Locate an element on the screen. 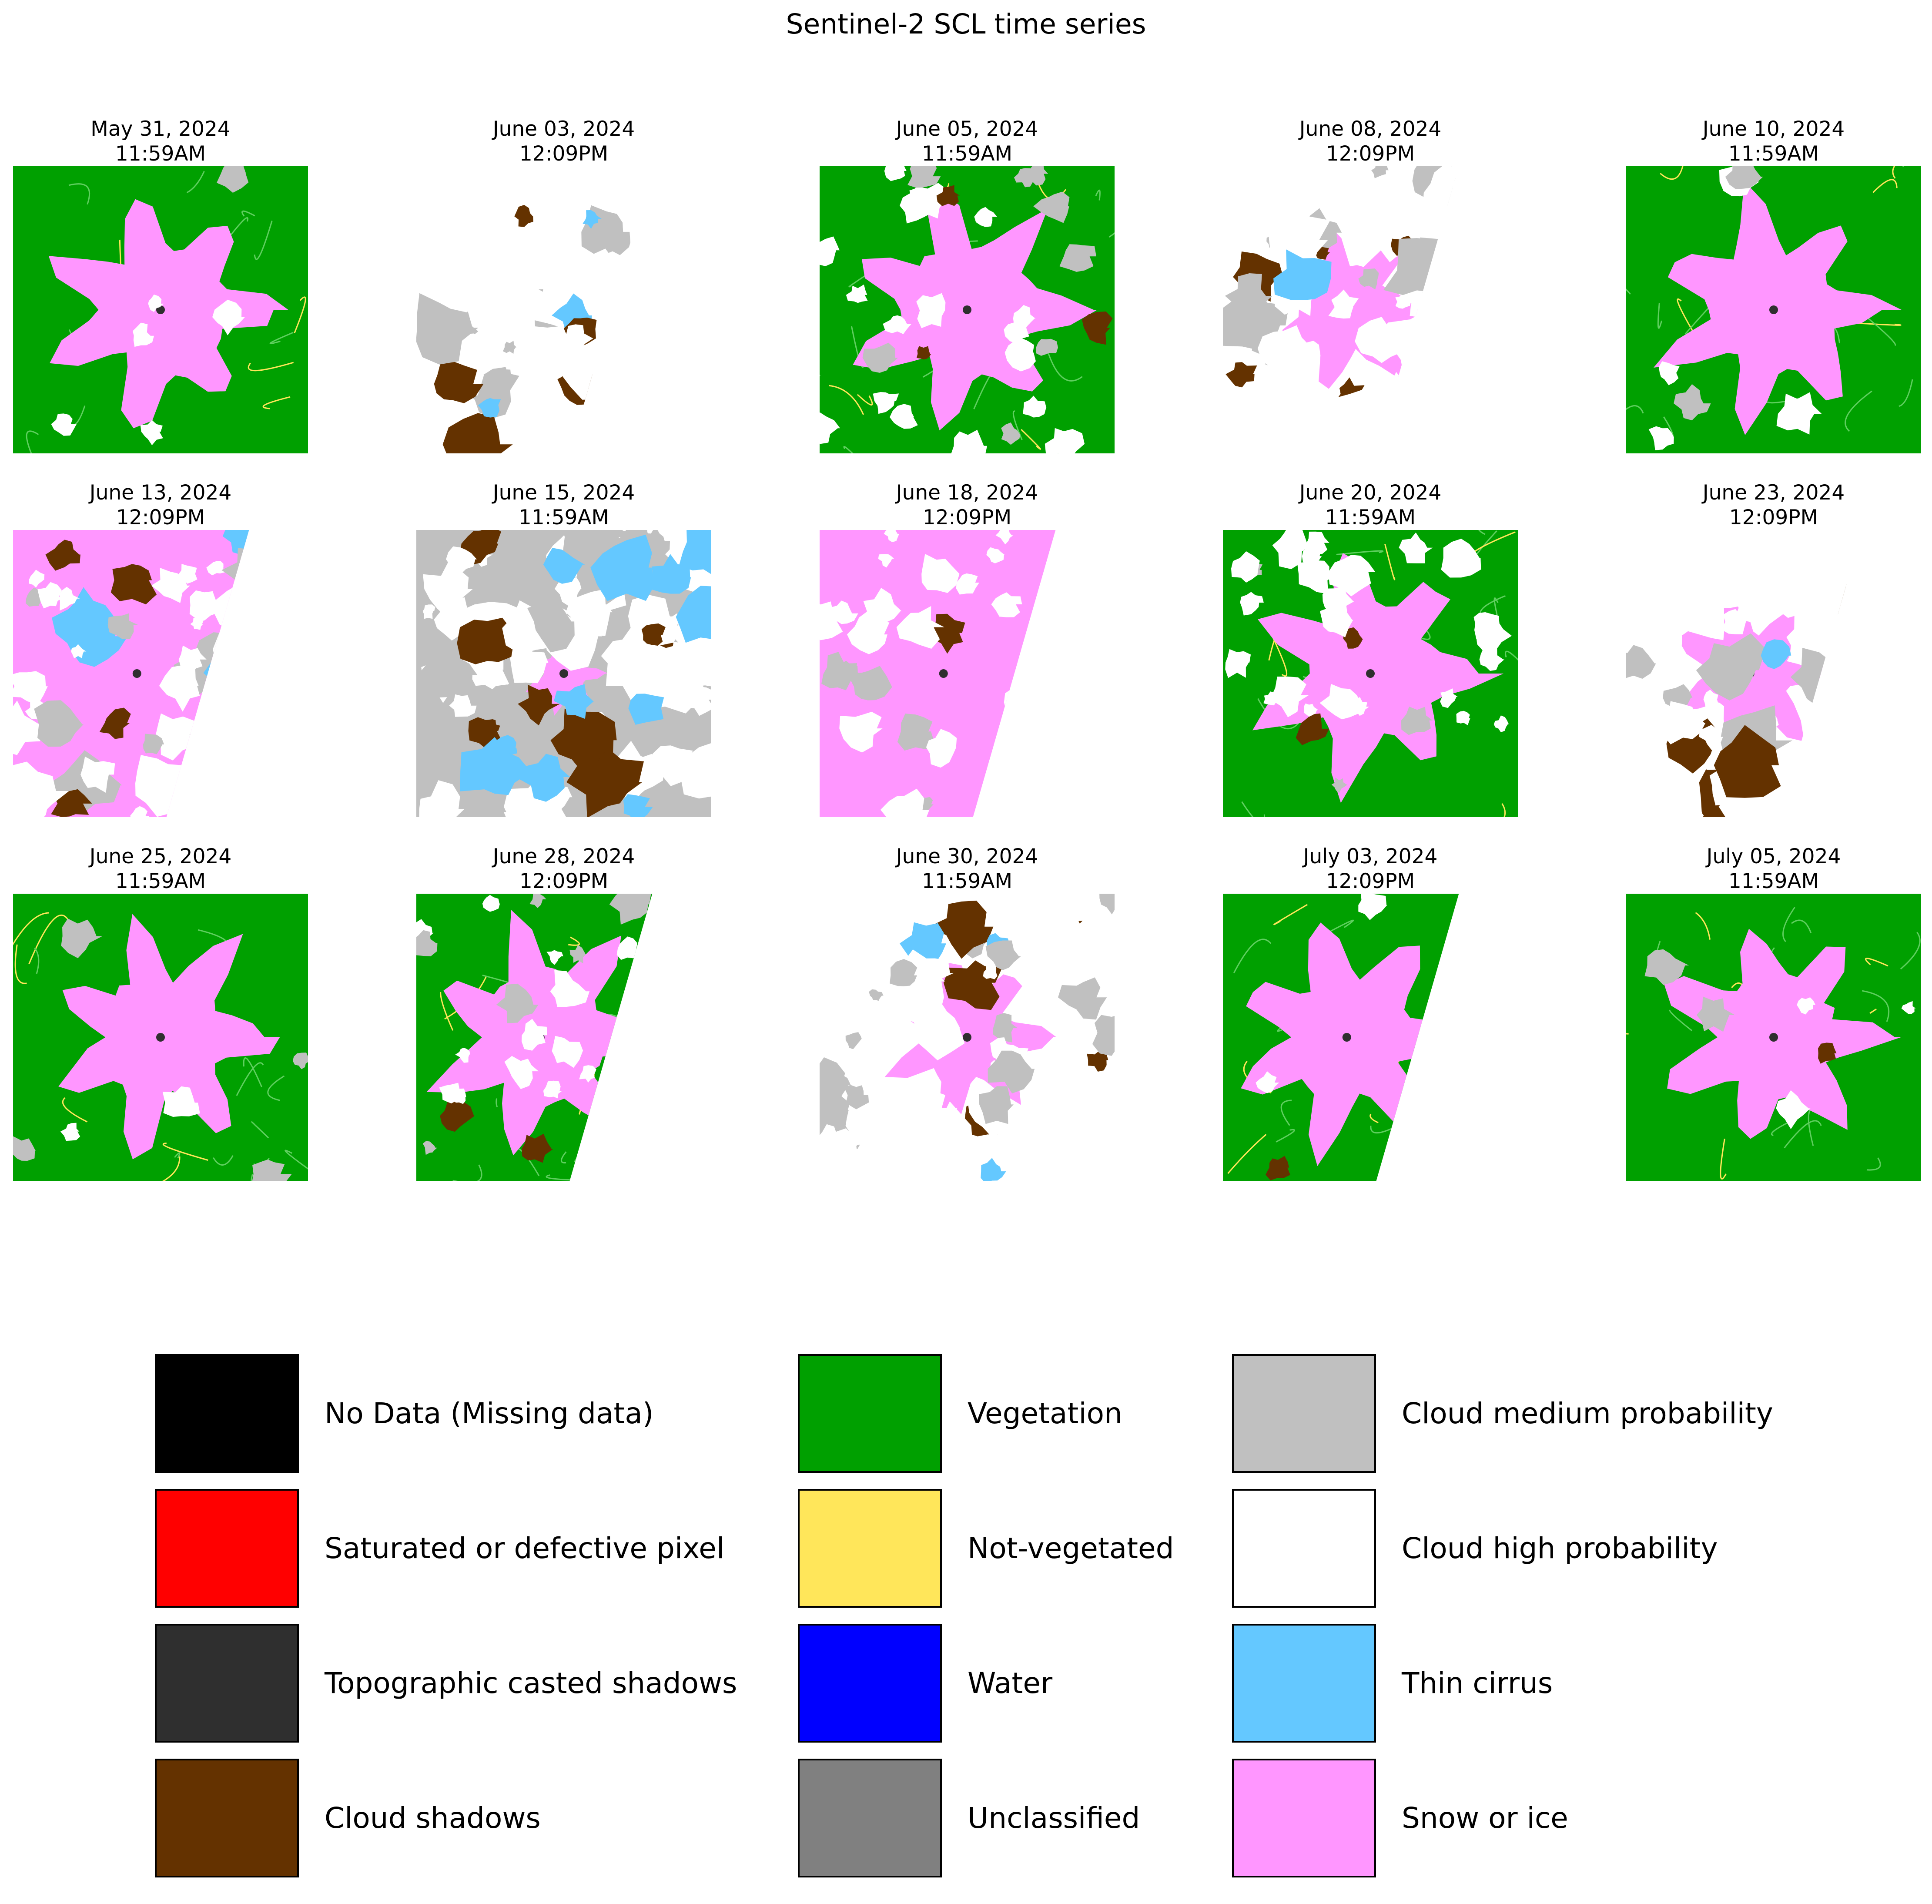 This screenshot has width=1932, height=1904. legend-label: Unclassified is located at coordinates (1054, 1818).